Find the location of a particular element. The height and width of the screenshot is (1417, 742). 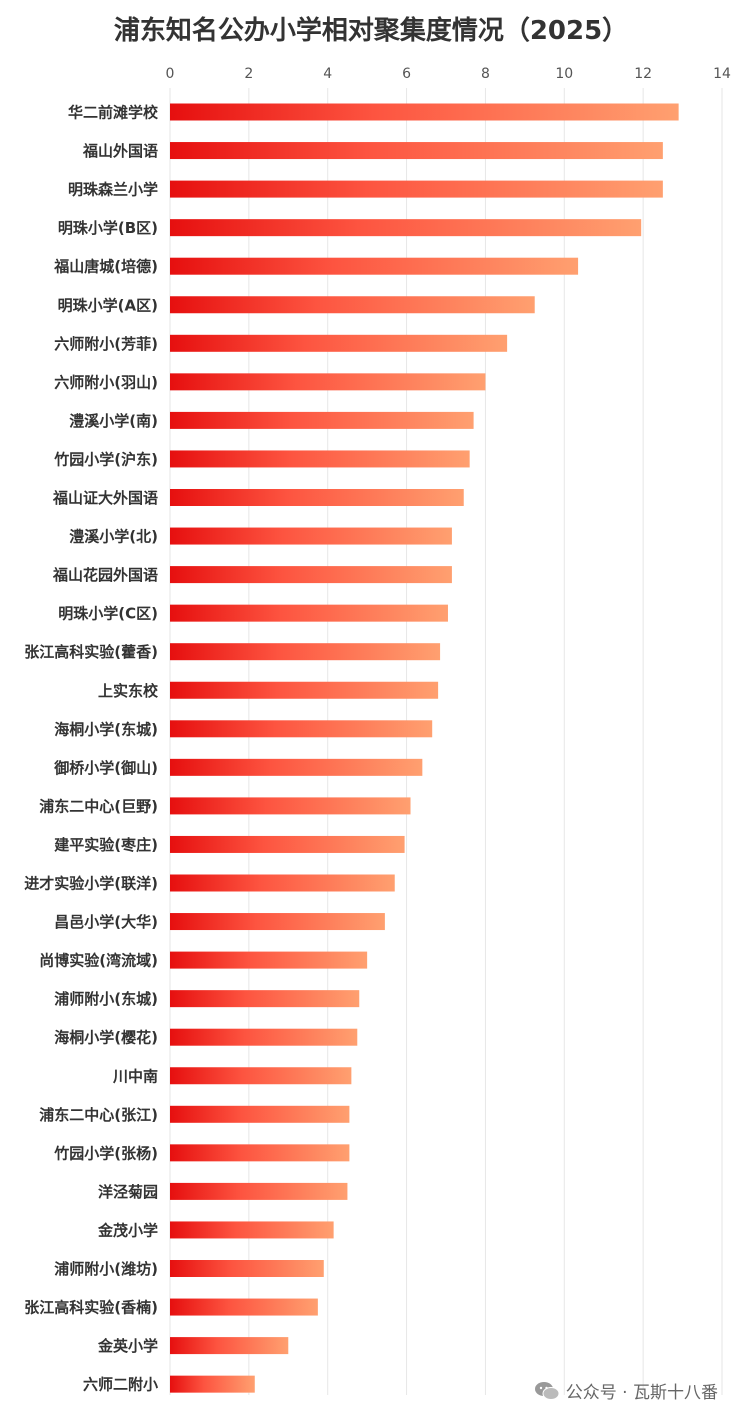

category-label: 尚博实验(湾流域) is located at coordinates (98, 961).